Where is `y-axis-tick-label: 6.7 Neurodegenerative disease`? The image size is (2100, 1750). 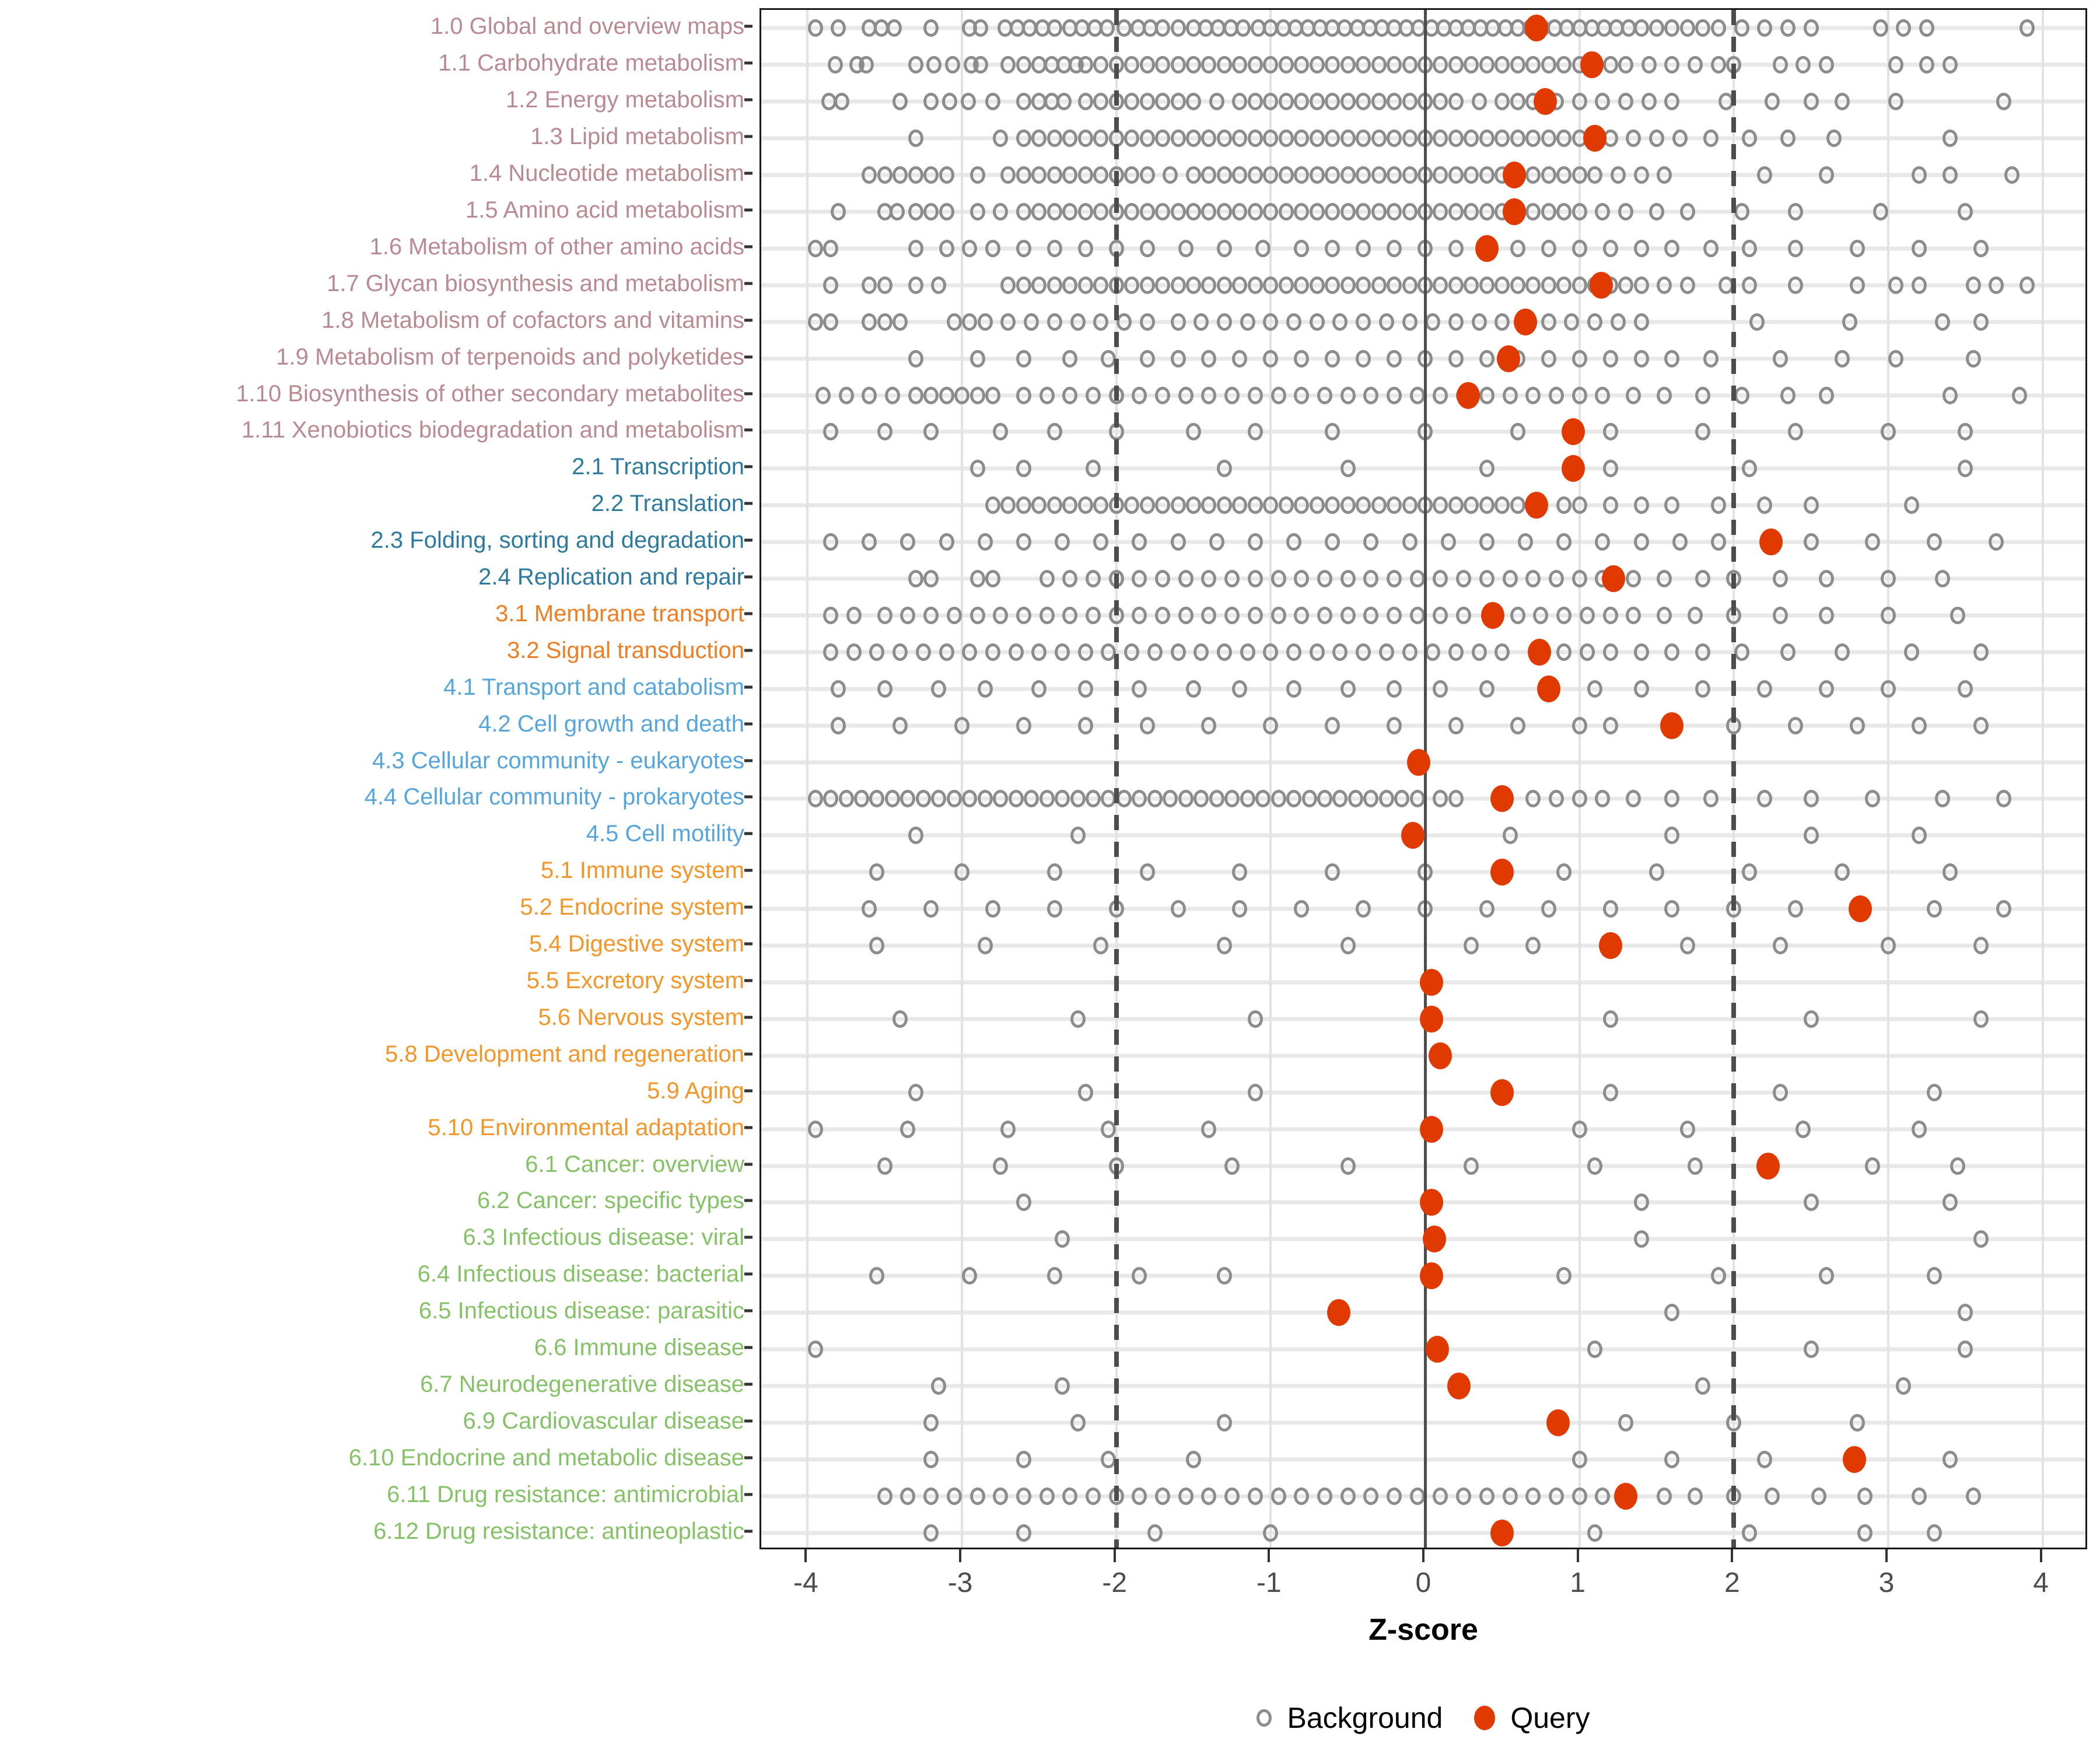 y-axis-tick-label: 6.7 Neurodegenerative disease is located at coordinates (582, 1384).